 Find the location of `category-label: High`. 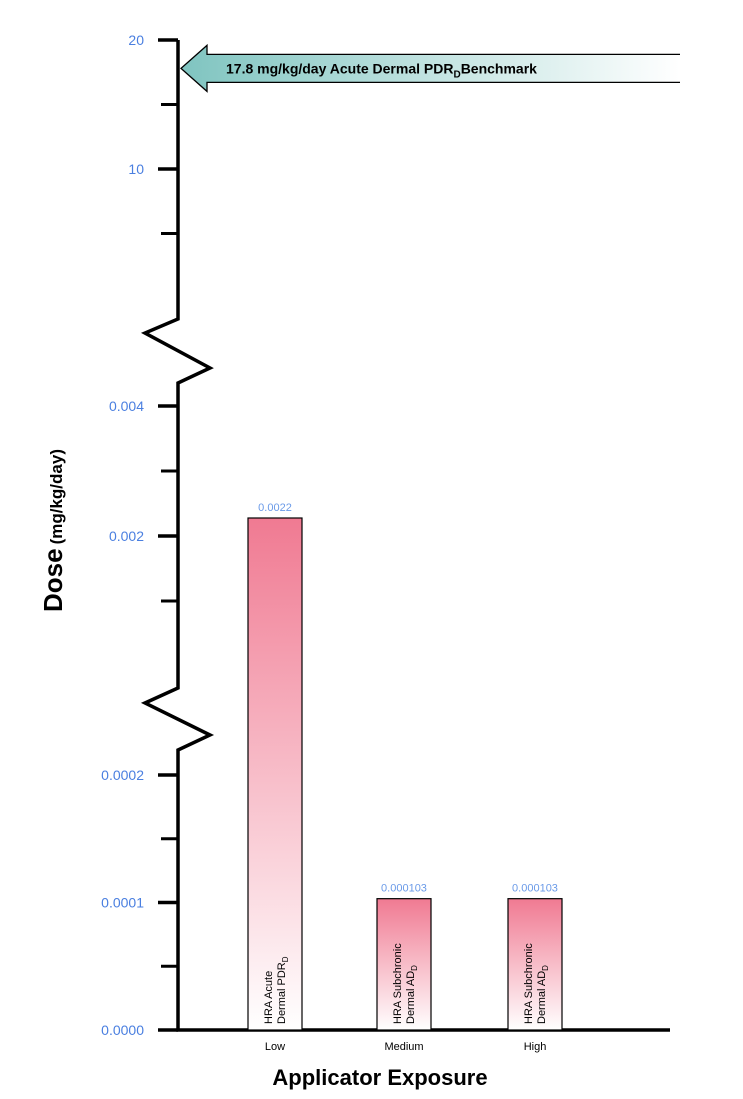

category-label: High is located at coordinates (535, 1047).